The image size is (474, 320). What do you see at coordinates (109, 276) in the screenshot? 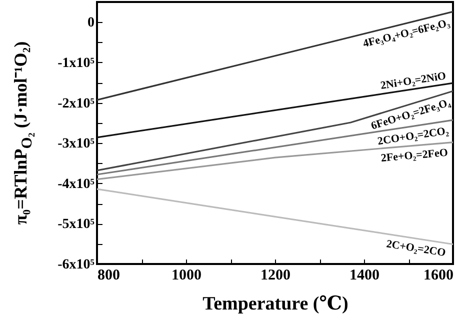
I see `x-tick-label: 800` at bounding box center [109, 276].